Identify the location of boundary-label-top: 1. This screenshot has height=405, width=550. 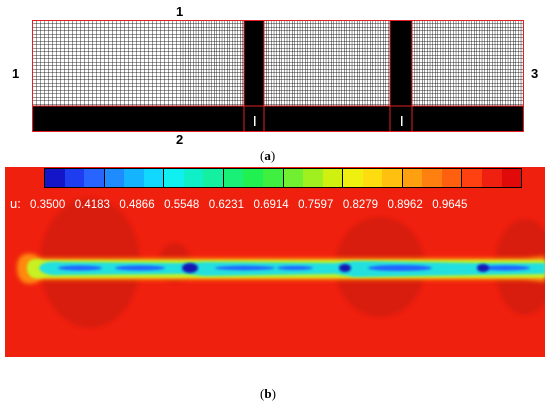
(180, 11).